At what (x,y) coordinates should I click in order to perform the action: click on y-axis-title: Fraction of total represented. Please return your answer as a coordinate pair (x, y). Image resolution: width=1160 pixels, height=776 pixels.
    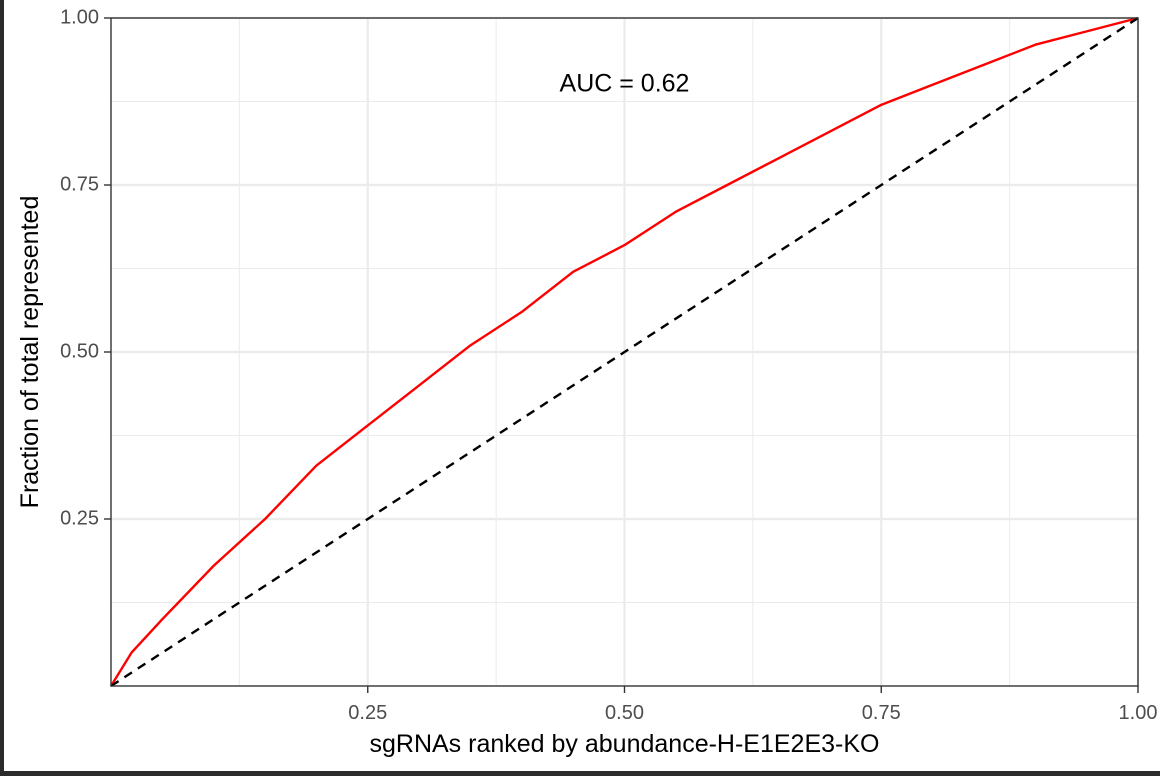
    Looking at the image, I should click on (30, 352).